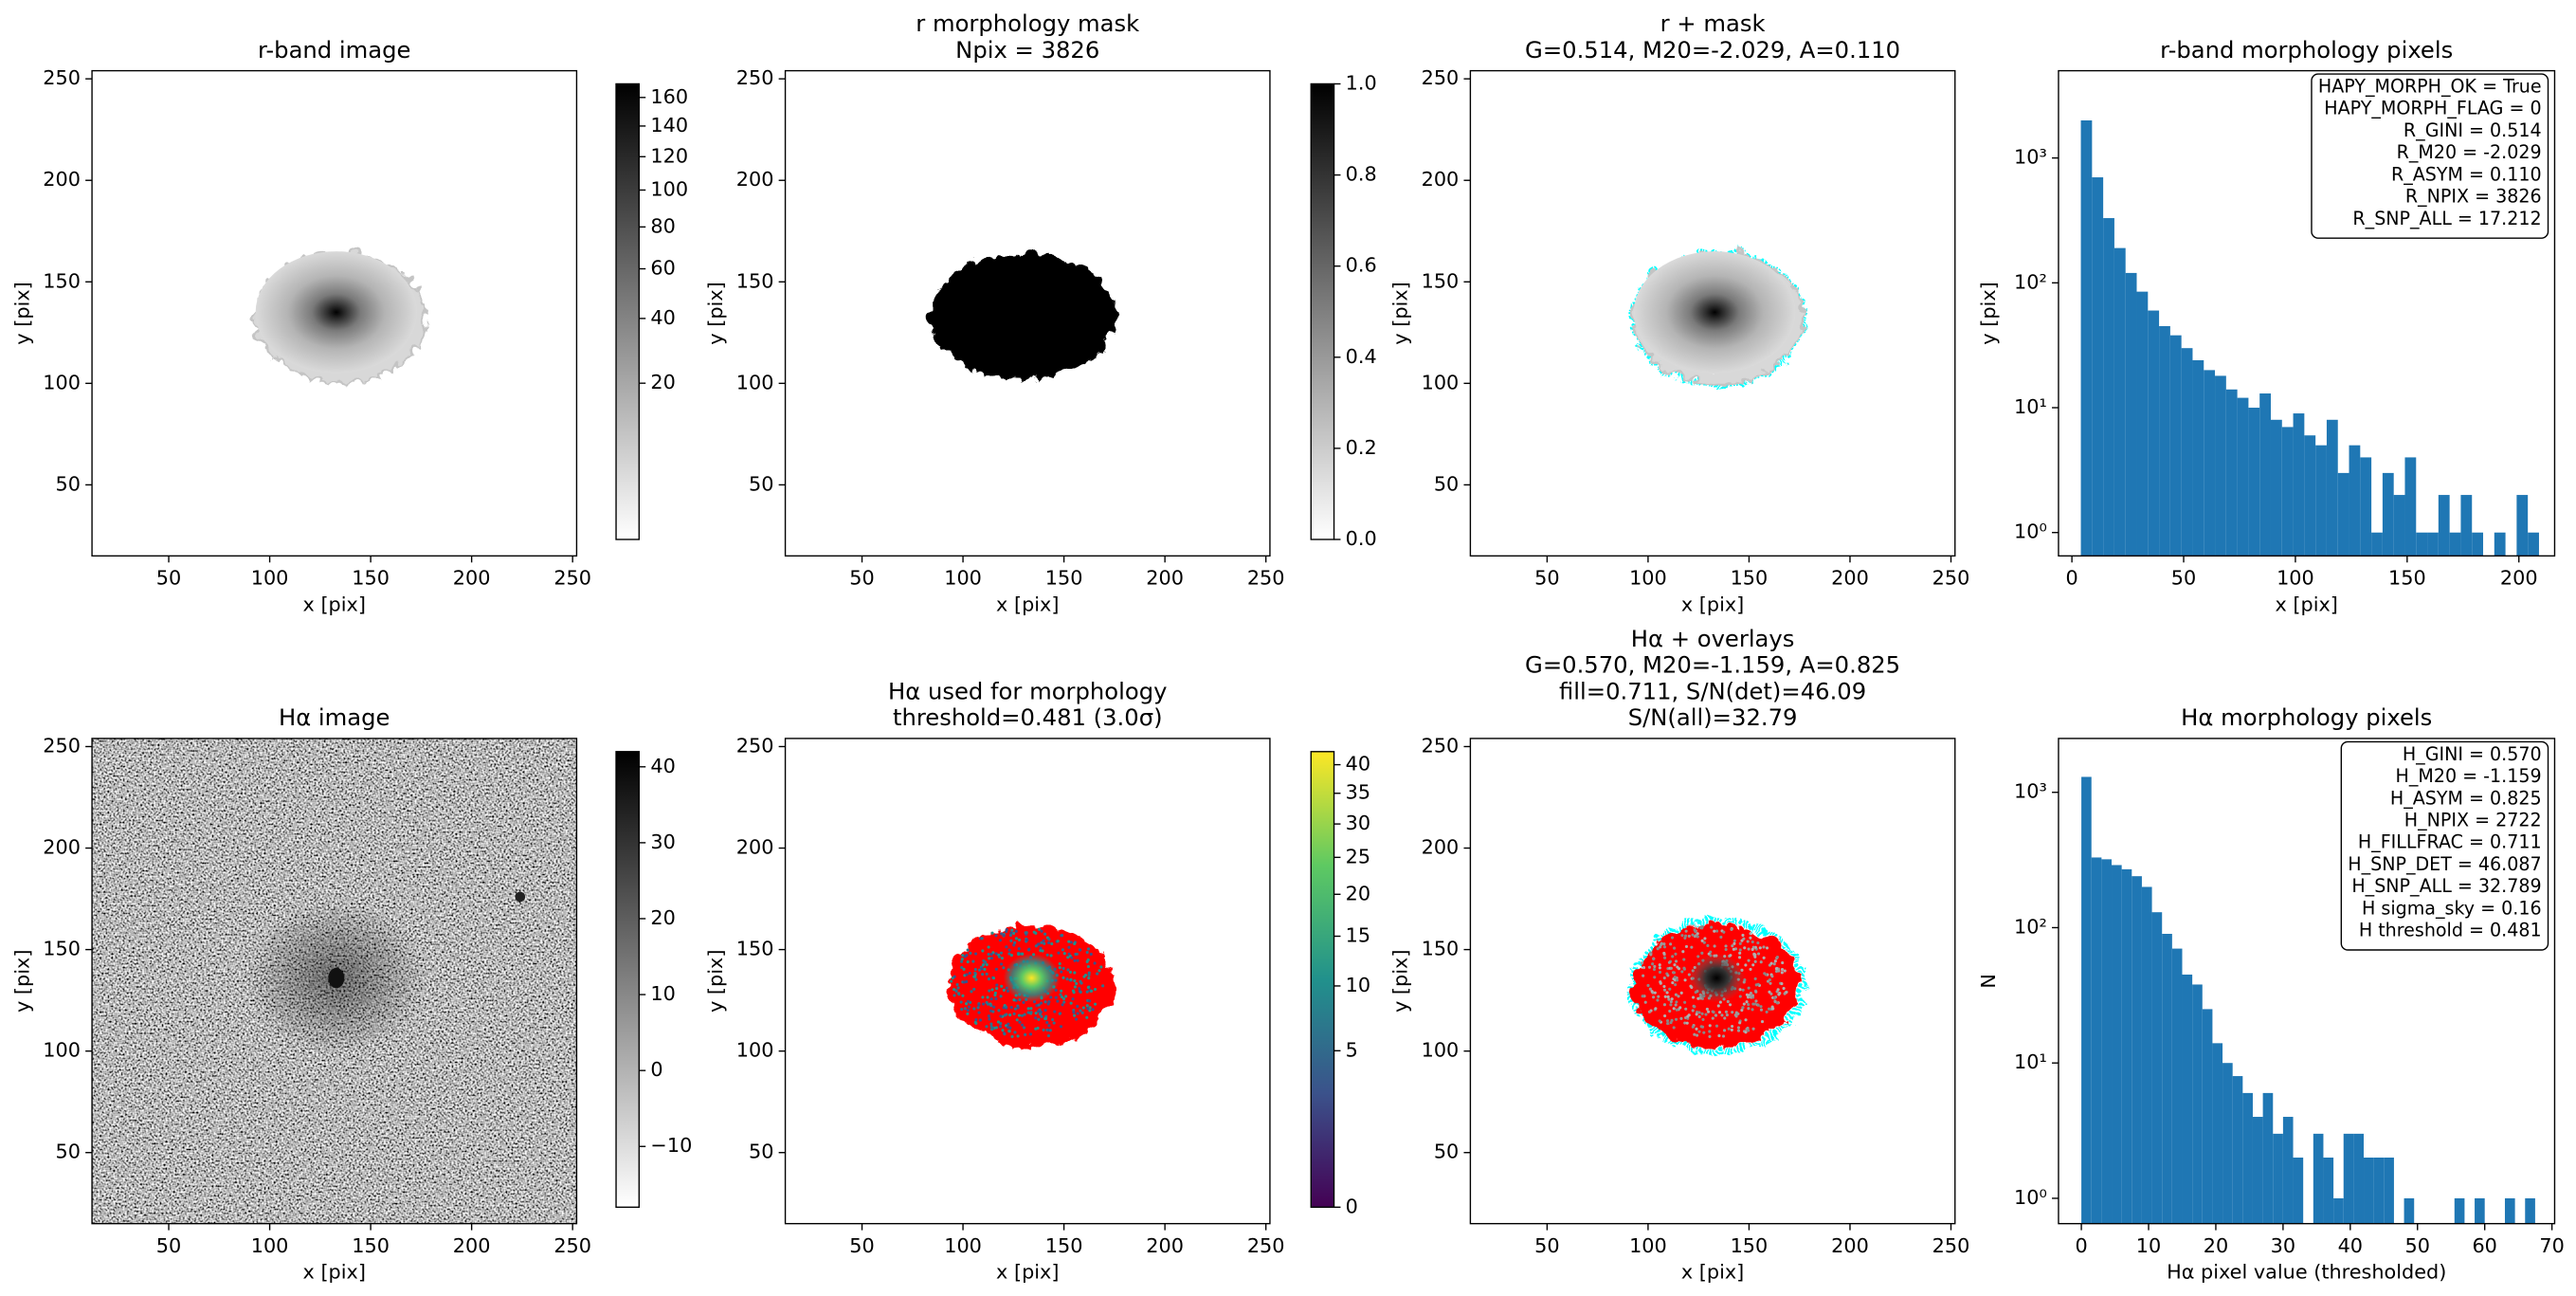 The height and width of the screenshot is (1296, 2576). Describe the element at coordinates (2430, 156) in the screenshot. I see `annotation-box` at that location.